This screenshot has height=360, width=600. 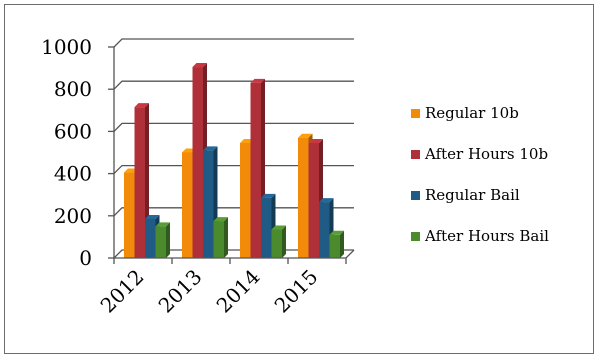 I want to click on y-tick-label: 1000, so click(x=66, y=47).